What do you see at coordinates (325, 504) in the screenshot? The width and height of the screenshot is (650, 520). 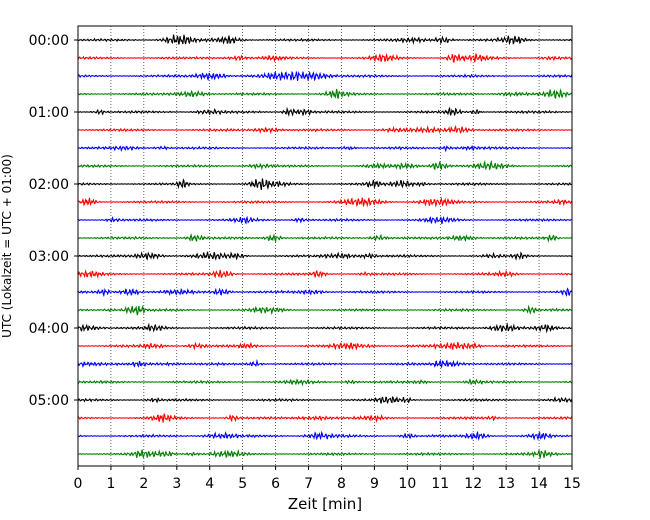 I see `x-axis-label: Zeit [min]` at bounding box center [325, 504].